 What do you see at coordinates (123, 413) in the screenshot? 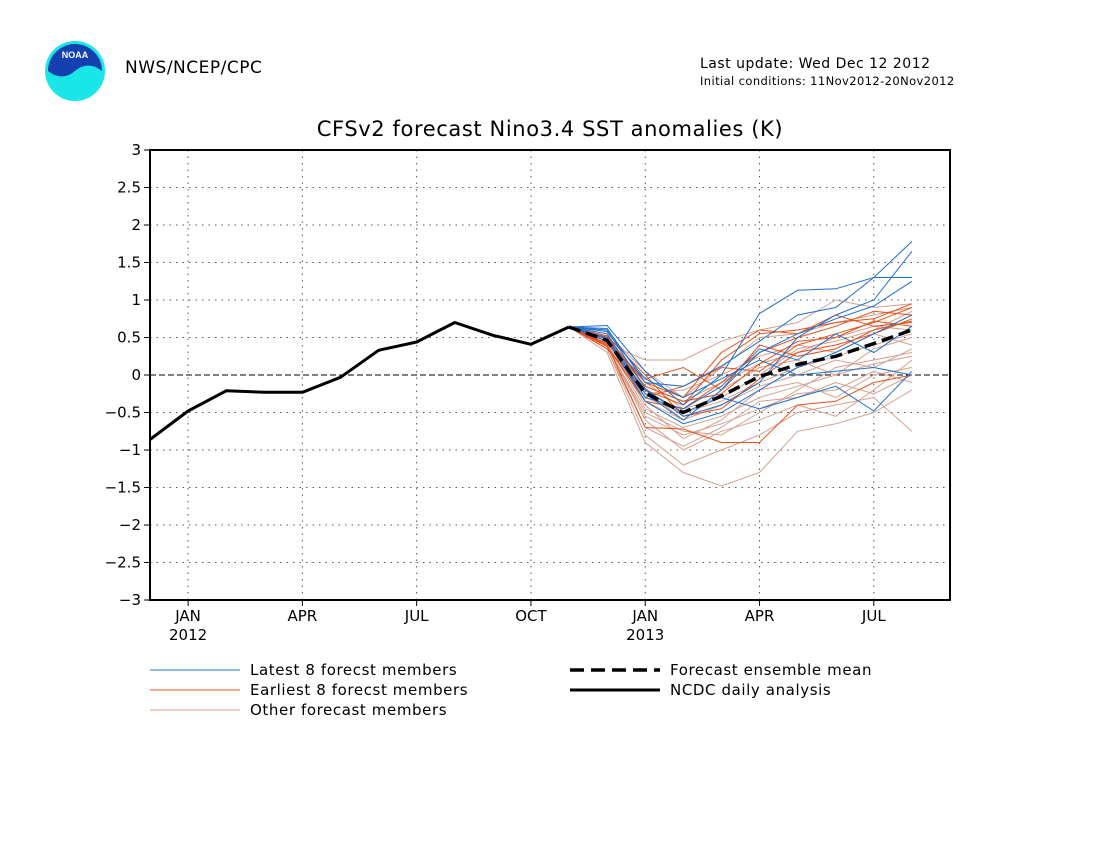
I see `y-tick-label: −0.5` at bounding box center [123, 413].